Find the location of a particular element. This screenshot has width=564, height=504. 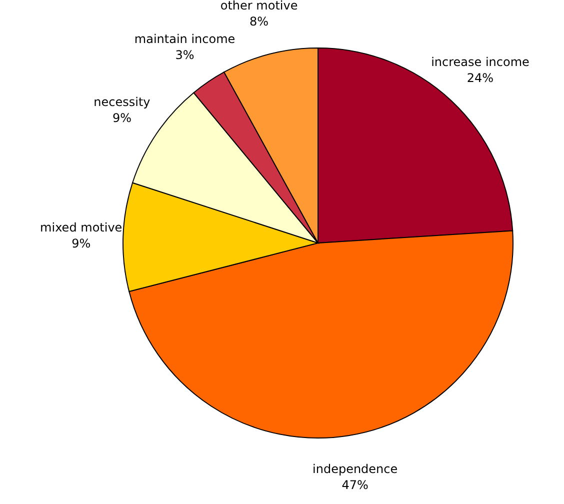

data-label: 47% is located at coordinates (355, 485).